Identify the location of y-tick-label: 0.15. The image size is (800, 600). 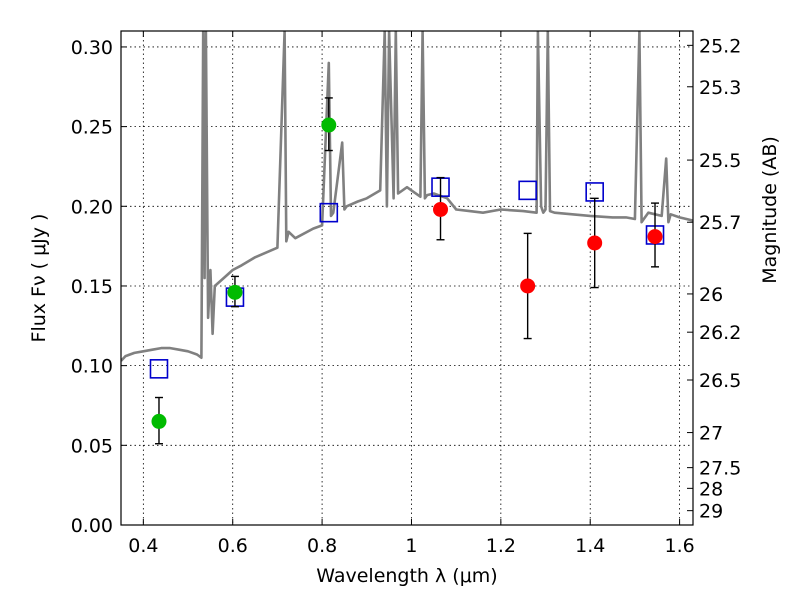
(92, 287).